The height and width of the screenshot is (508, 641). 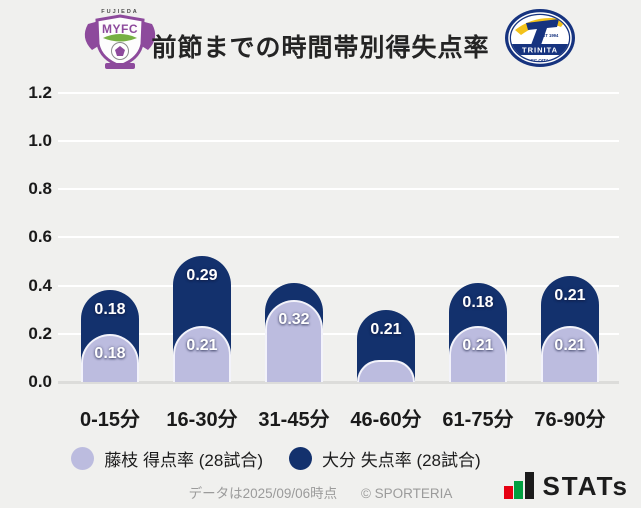 What do you see at coordinates (478, 420) in the screenshot?
I see `x-tick-61-75分: 61-75分` at bounding box center [478, 420].